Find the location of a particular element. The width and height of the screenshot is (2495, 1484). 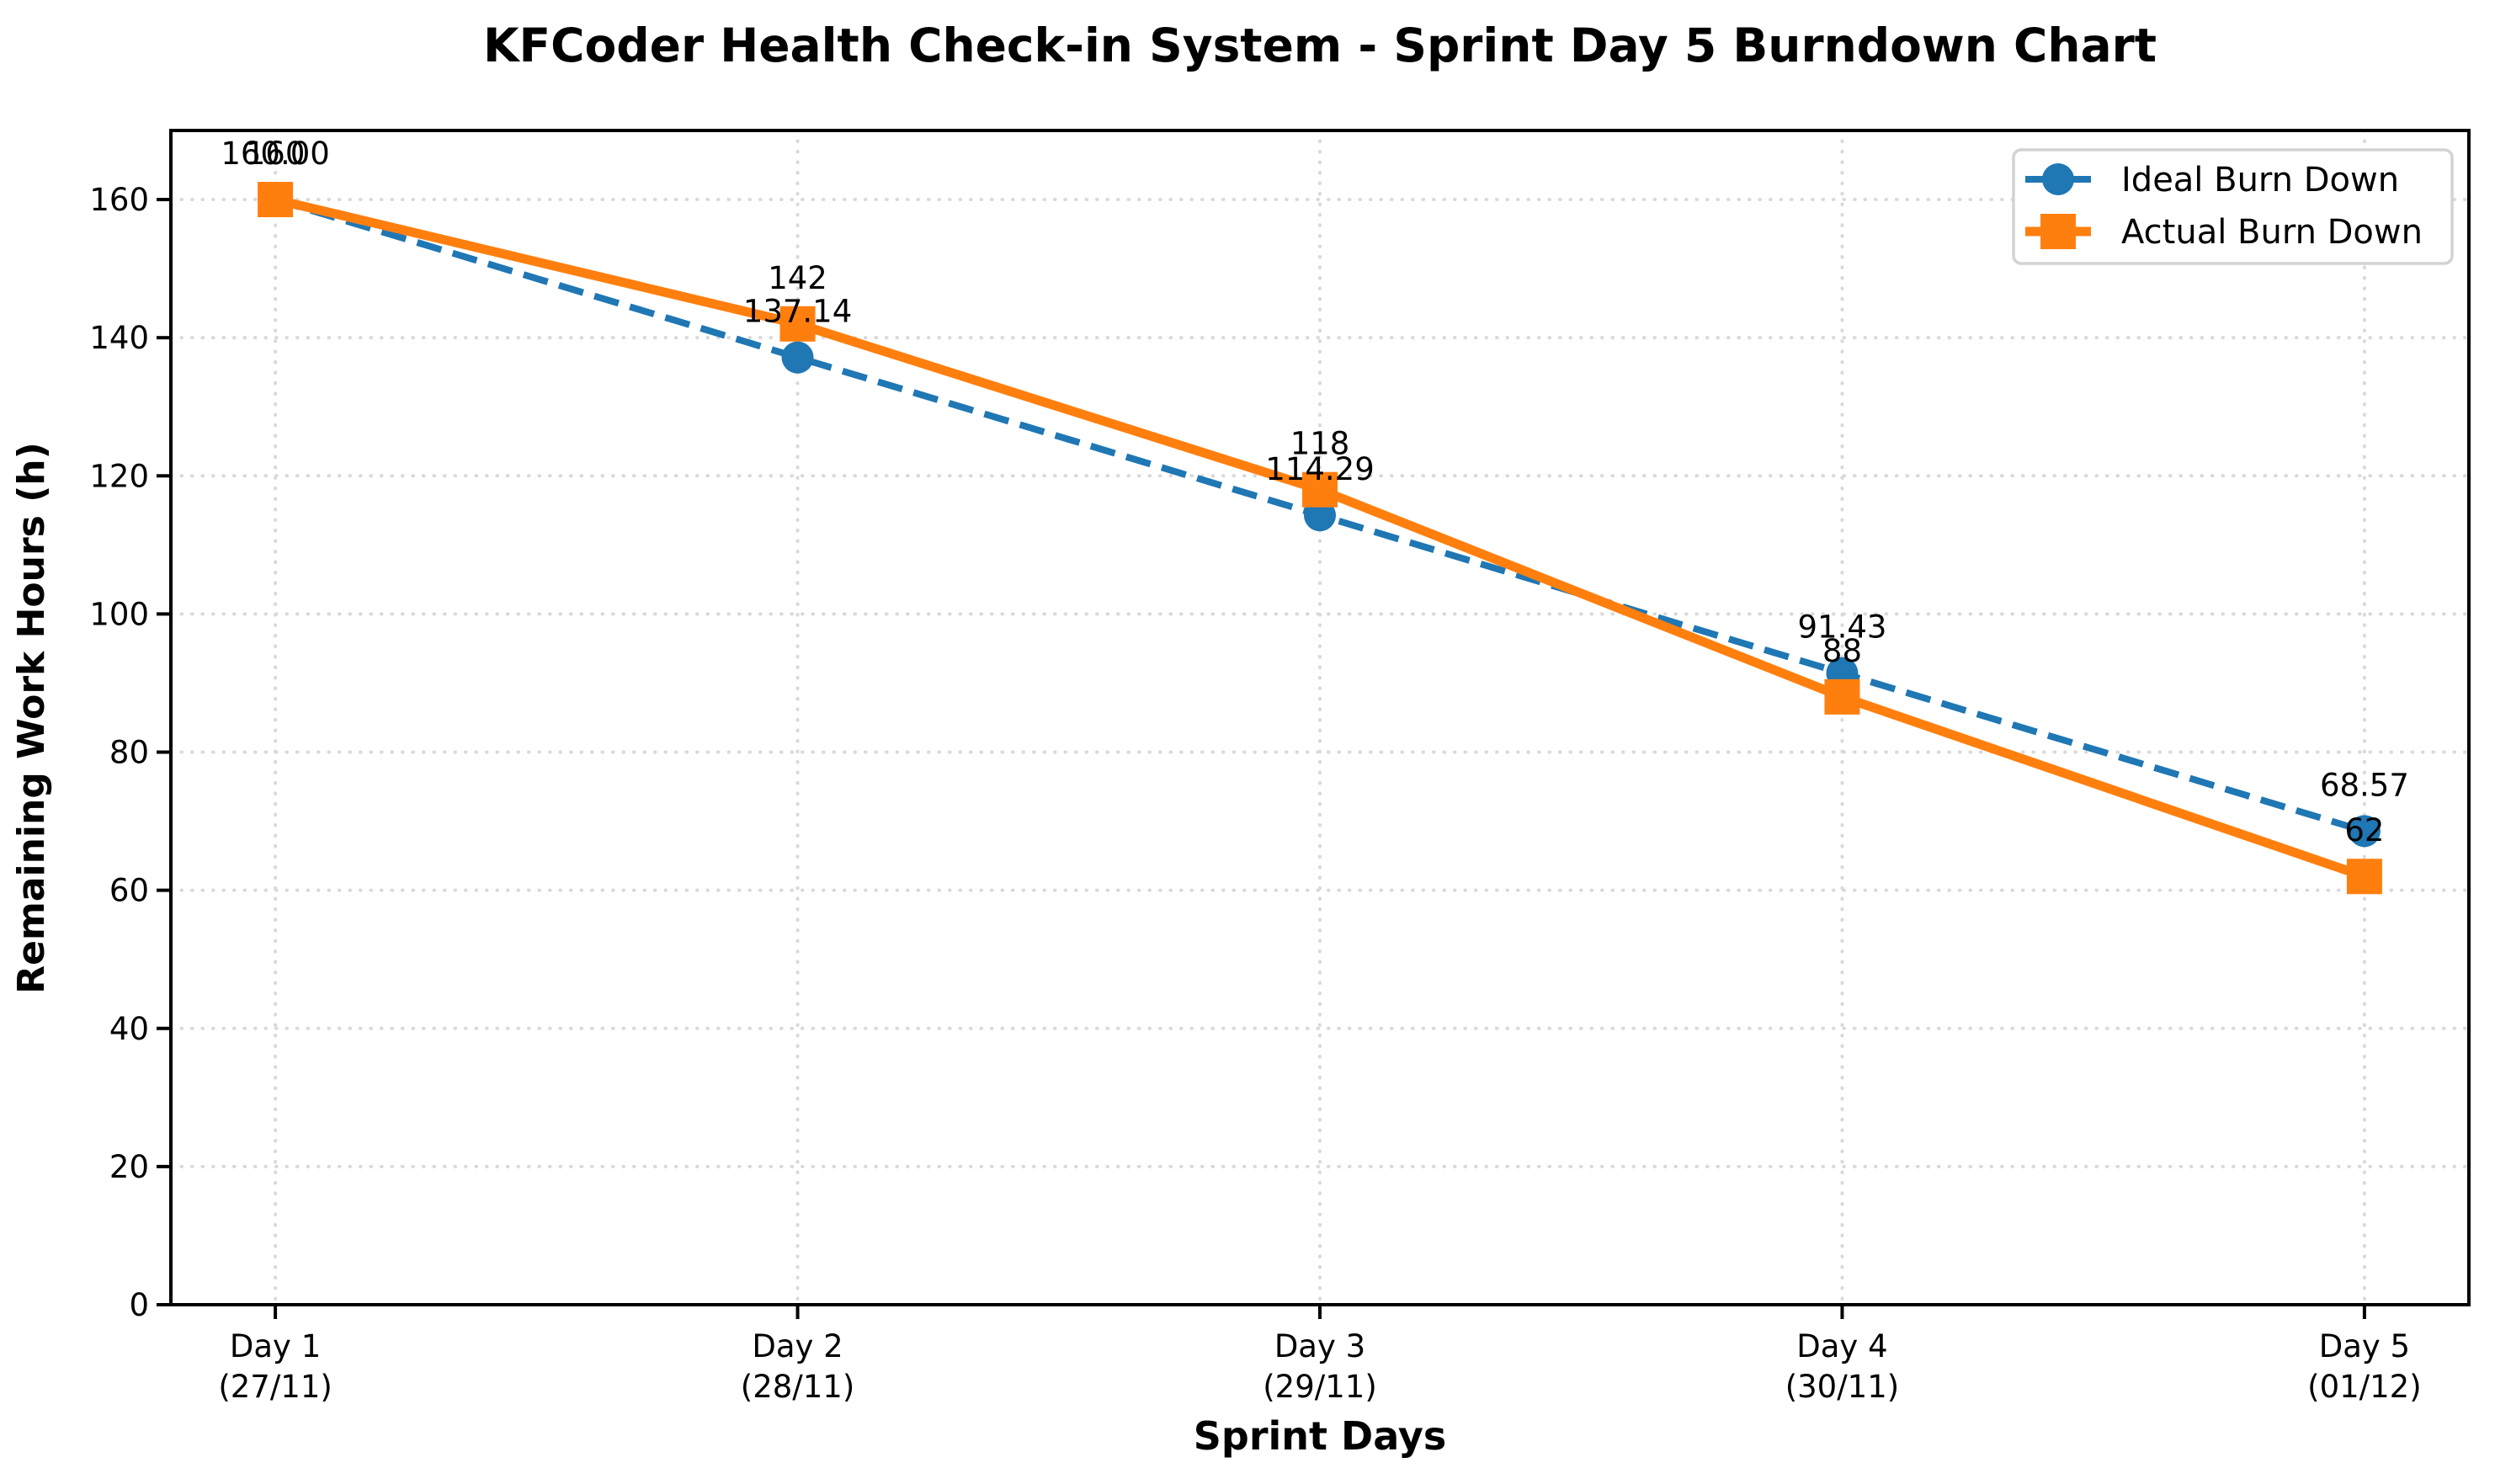

ideal-burn-down-point-label: 137.14 is located at coordinates (797, 312).